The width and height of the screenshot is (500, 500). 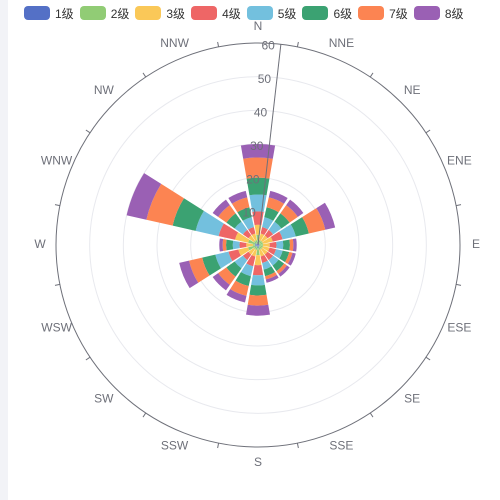 What do you see at coordinates (327, 13) in the screenshot?
I see `legend-item-6: 6级` at bounding box center [327, 13].